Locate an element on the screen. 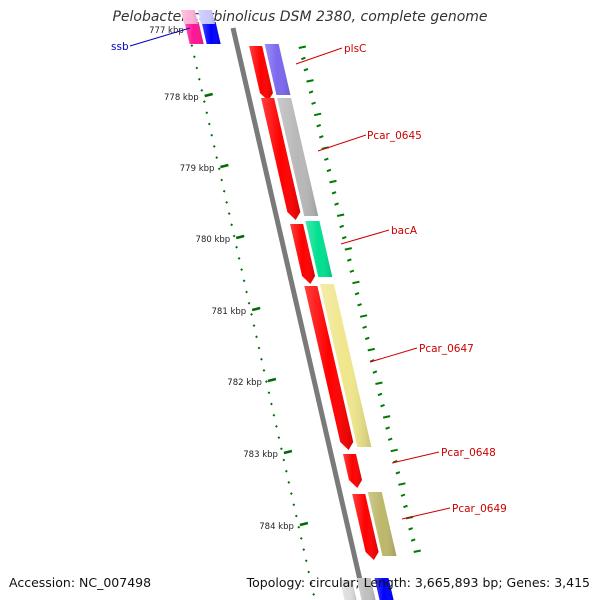  gene-bacA-arrow is located at coordinates (303, 254).